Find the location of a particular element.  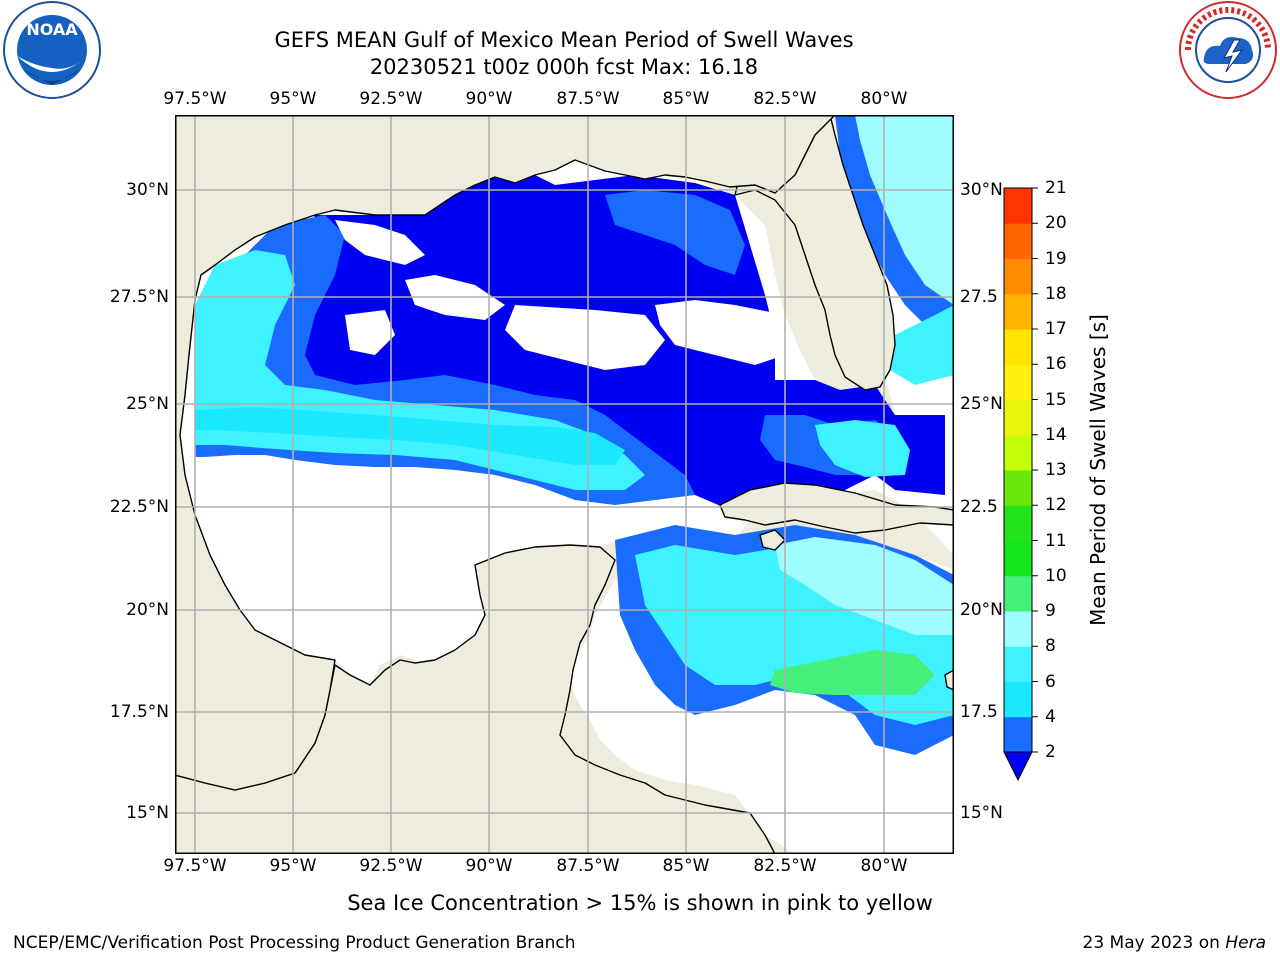

hispaniola-stub is located at coordinates (949, 680).